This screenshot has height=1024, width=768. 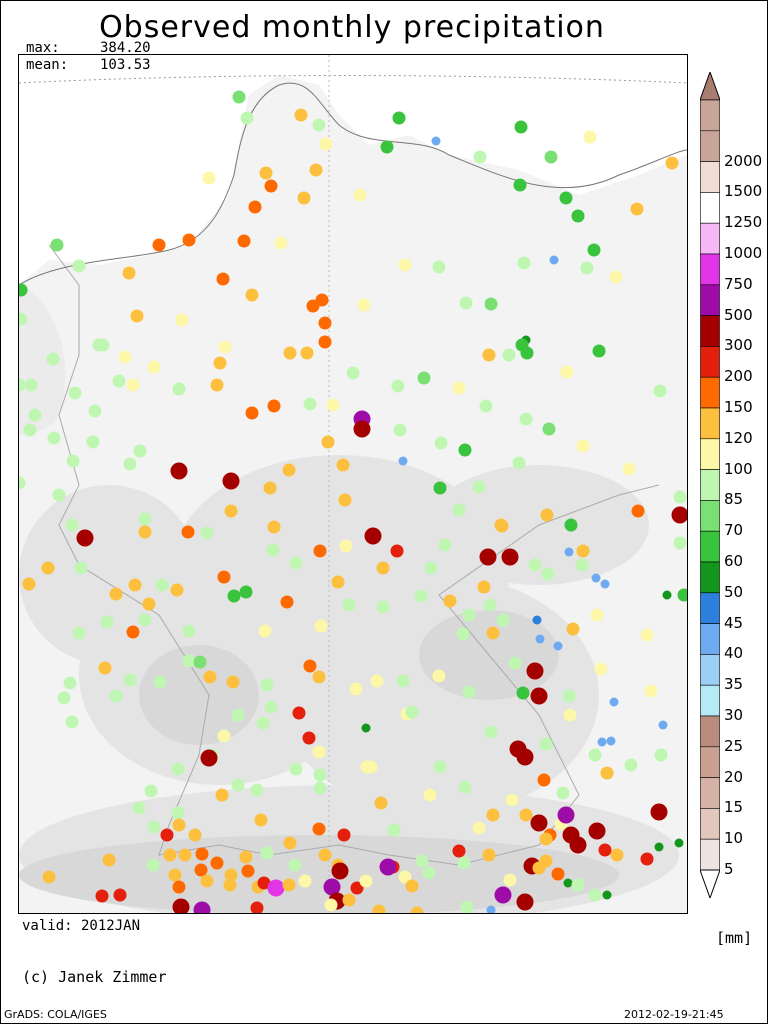 I want to click on color-scale-label: 40, so click(x=734, y=653).